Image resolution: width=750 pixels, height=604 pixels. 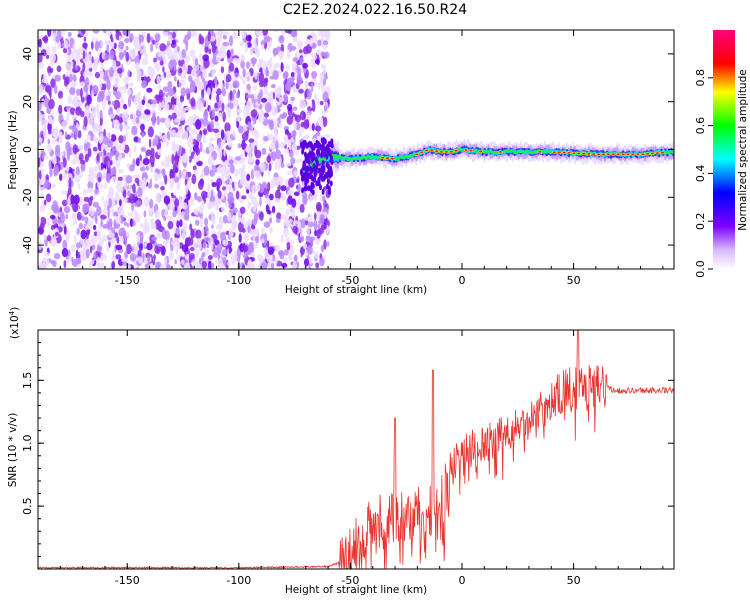 What do you see at coordinates (574, 580) in the screenshot?
I see `x-tick-label: 50` at bounding box center [574, 580].